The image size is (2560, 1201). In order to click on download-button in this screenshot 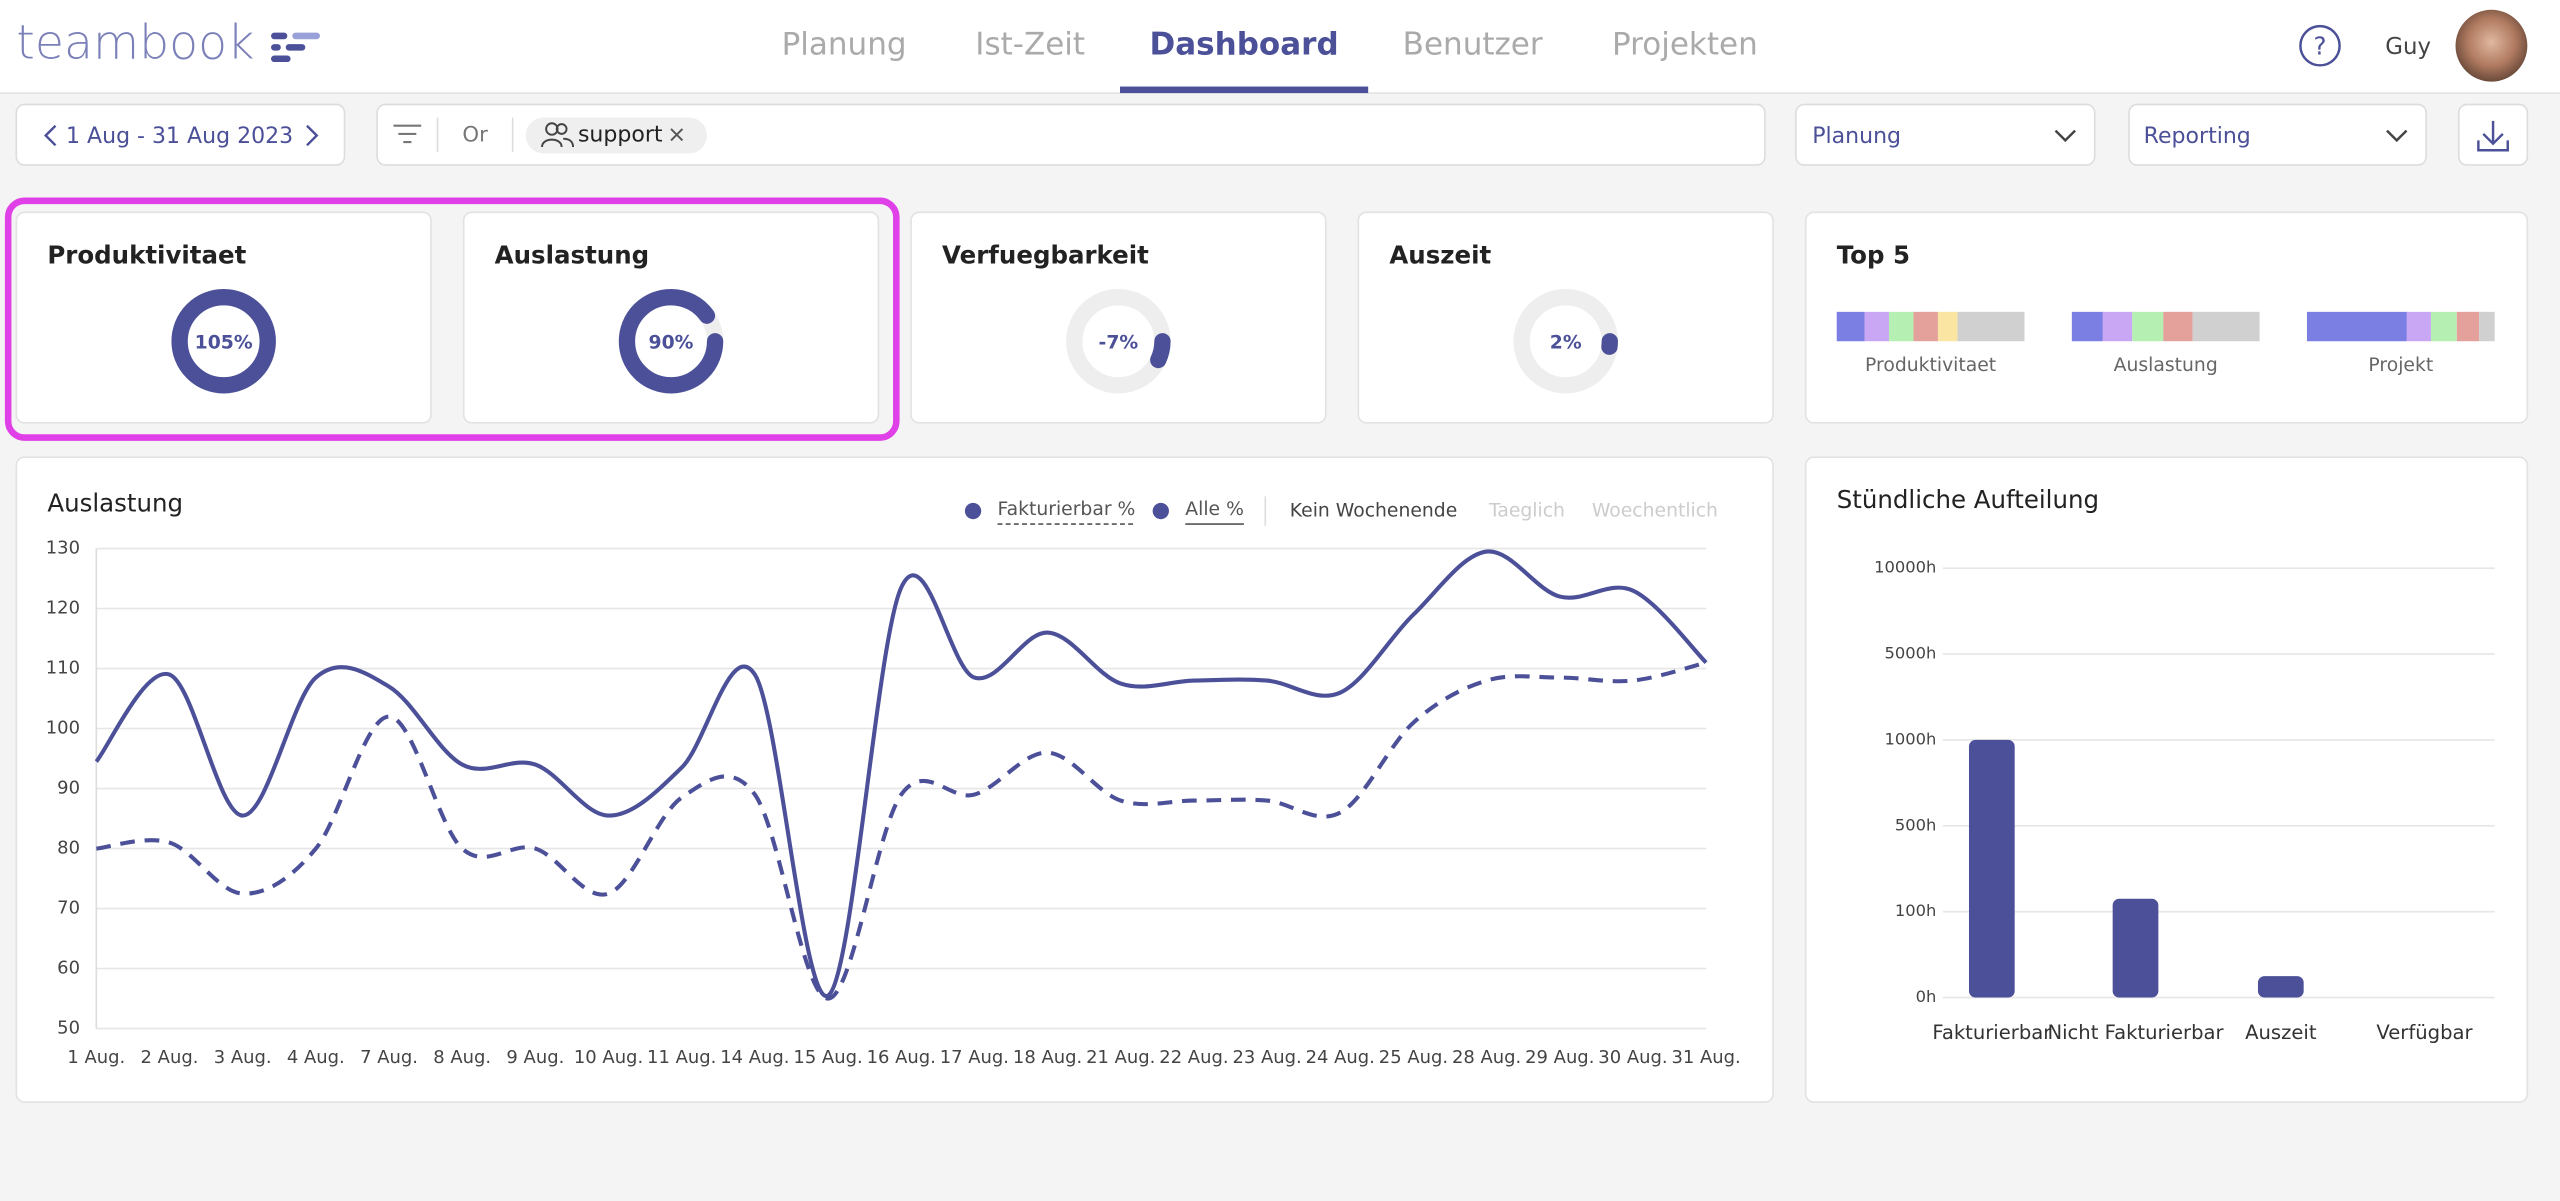, I will do `click(2493, 134)`.